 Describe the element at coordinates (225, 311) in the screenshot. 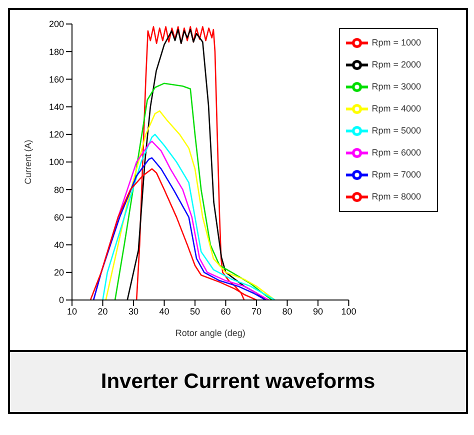

I see `x-tick-label: 60` at that location.